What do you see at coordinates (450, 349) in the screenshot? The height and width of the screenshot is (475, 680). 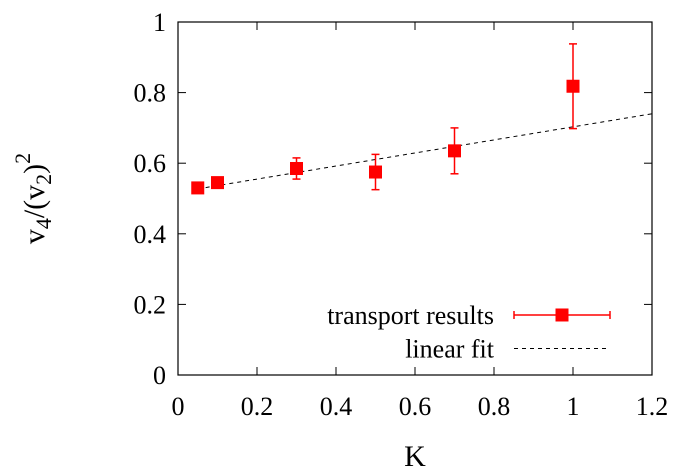 I see `legend-label-fit: linear fit` at bounding box center [450, 349].